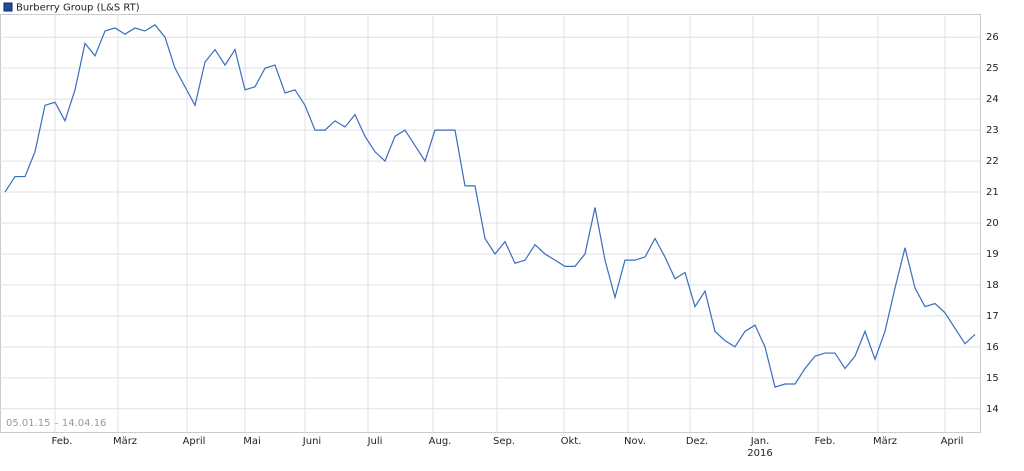 The height and width of the screenshot is (471, 1024). I want to click on x-tick-label: Aug., so click(440, 441).